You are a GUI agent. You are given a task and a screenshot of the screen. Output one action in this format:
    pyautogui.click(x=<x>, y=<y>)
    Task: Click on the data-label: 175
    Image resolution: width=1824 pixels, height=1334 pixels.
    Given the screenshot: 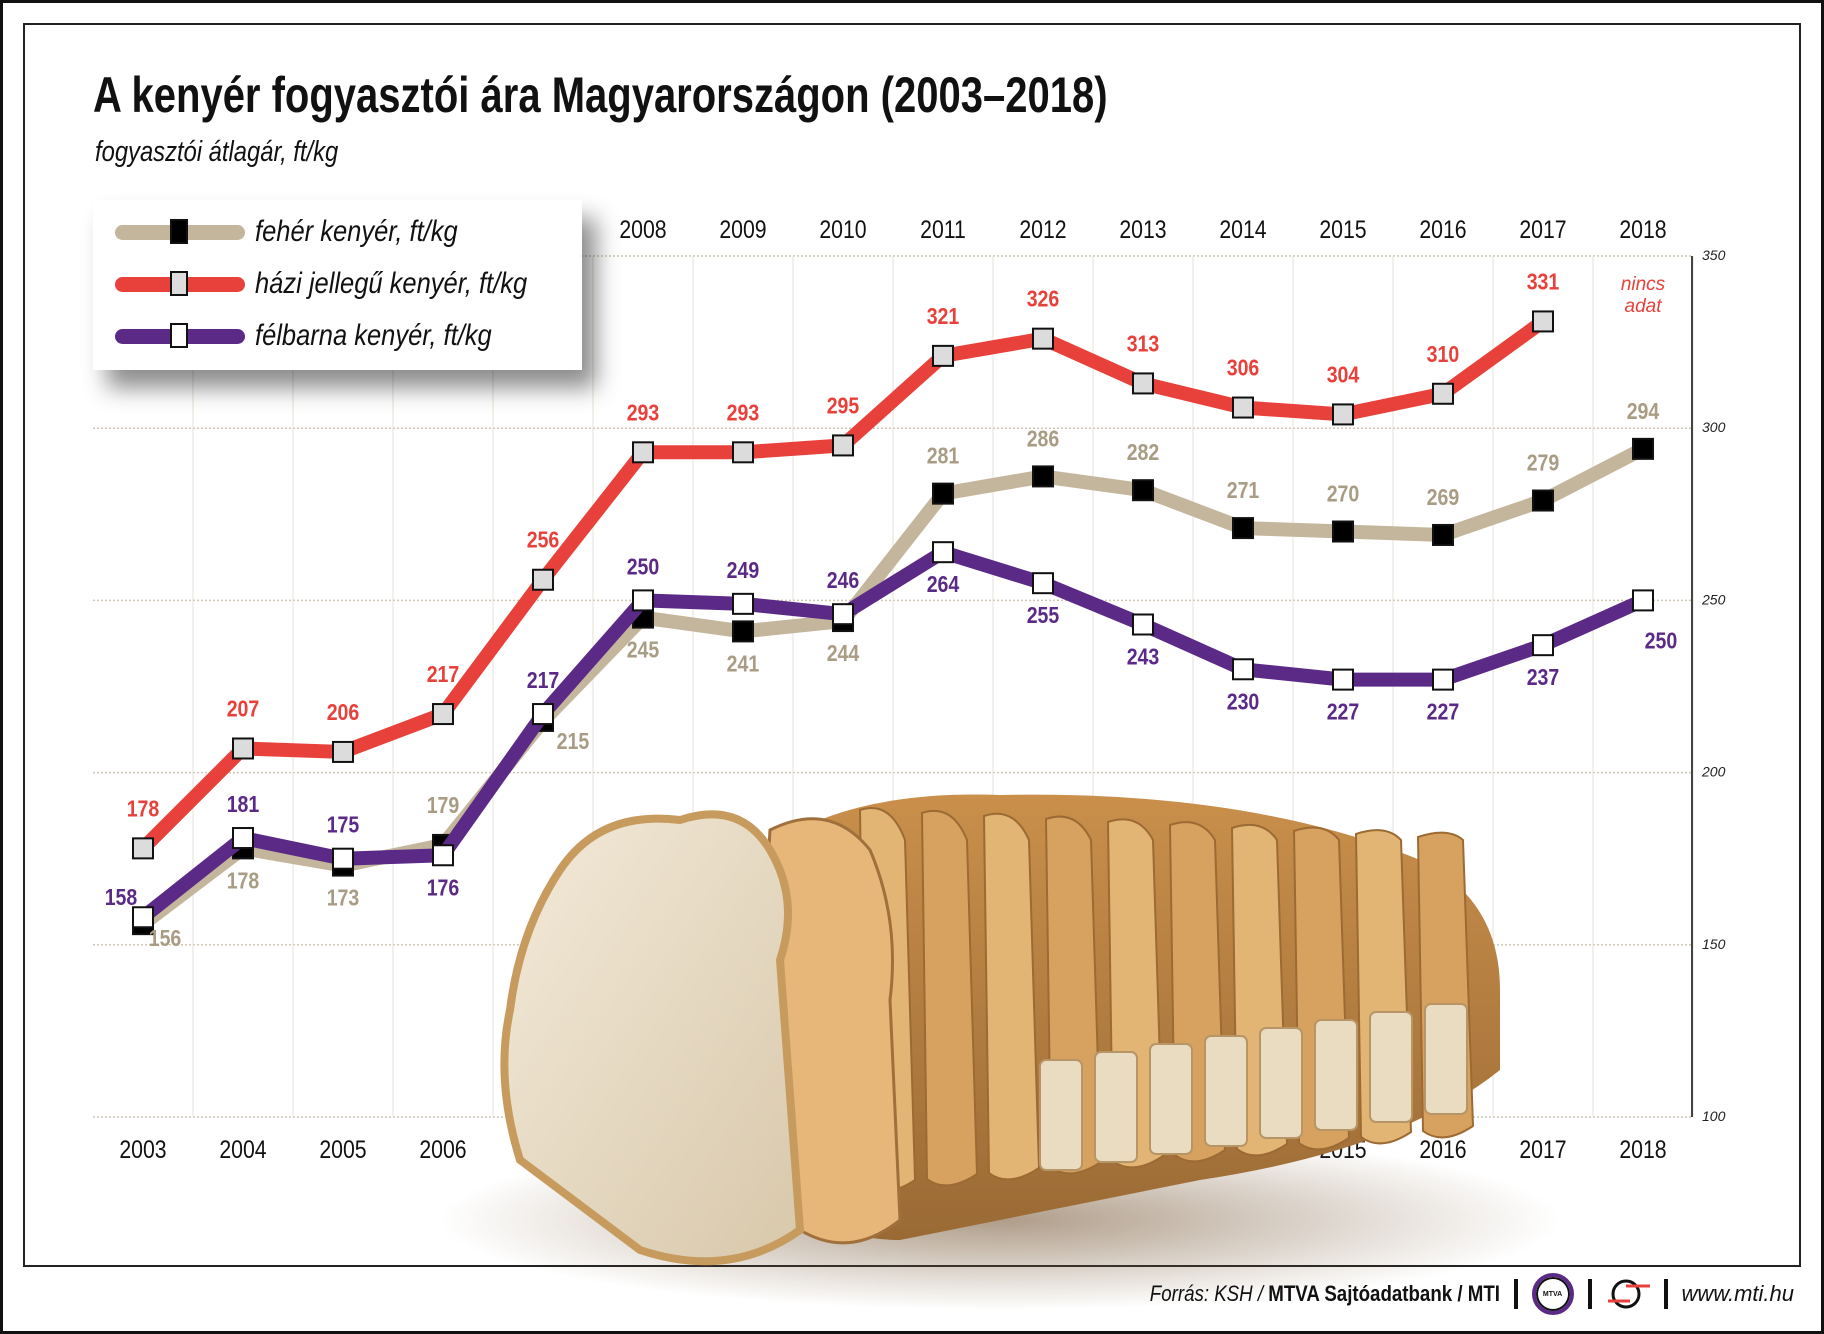 What is the action you would take?
    pyautogui.click(x=343, y=825)
    